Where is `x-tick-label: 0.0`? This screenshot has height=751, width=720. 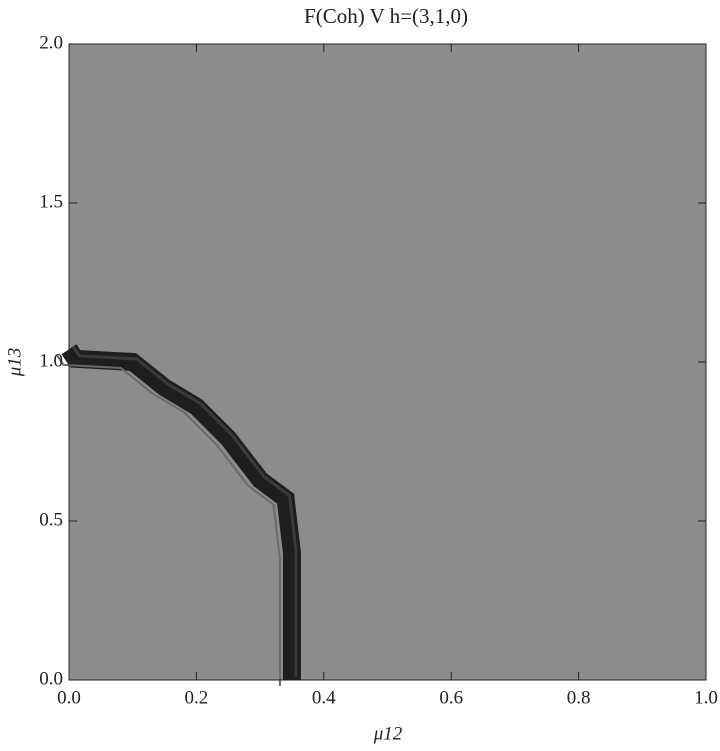 x-tick-label: 0.0 is located at coordinates (69, 697).